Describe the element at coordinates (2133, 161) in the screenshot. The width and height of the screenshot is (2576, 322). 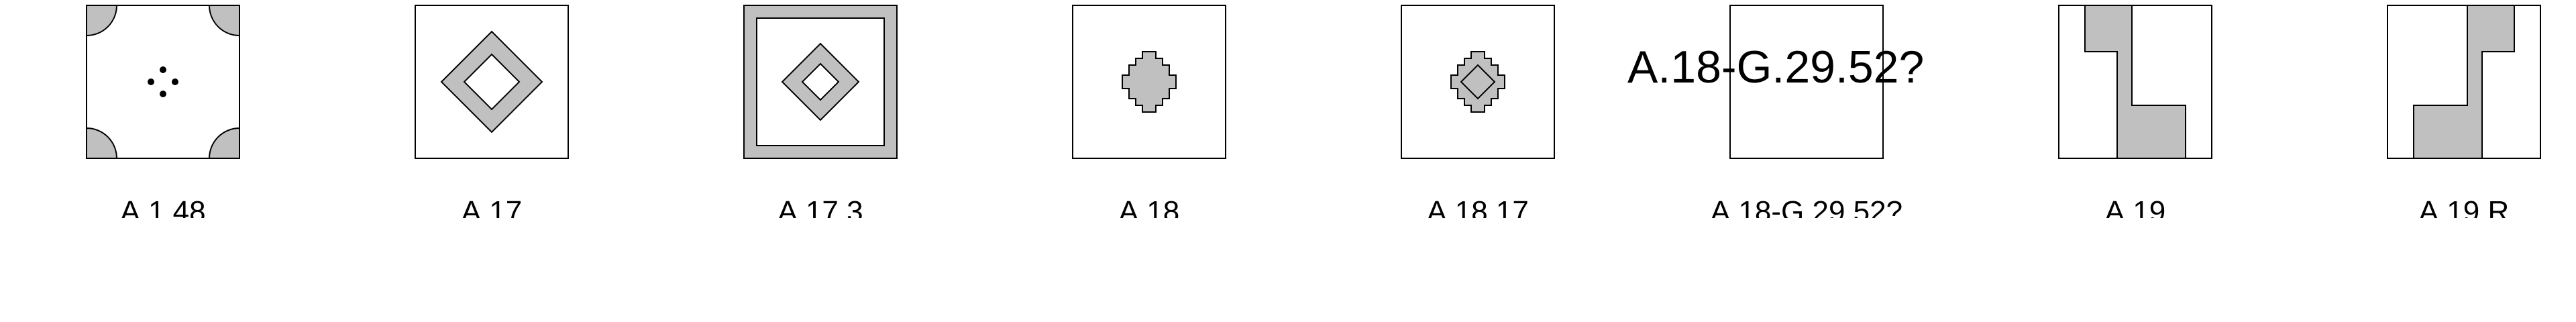
I see `symbol-cell-a-19: A.19` at that location.